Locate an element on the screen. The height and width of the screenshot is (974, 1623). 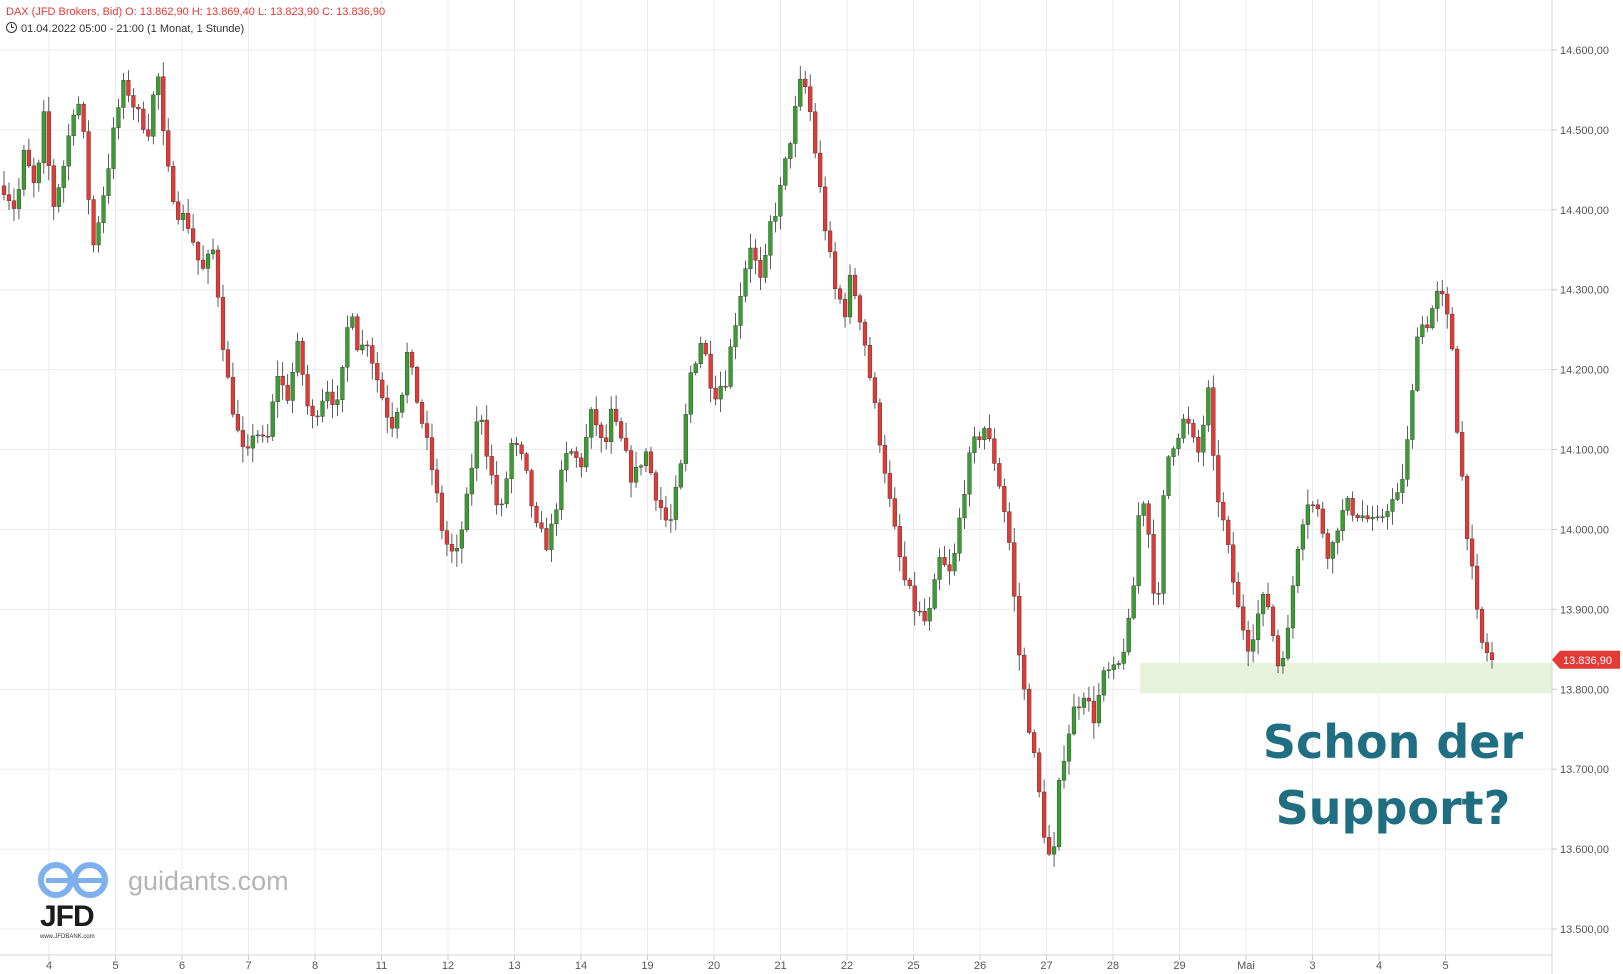
price-tick-label: 14.500,00 is located at coordinates (1584, 131).